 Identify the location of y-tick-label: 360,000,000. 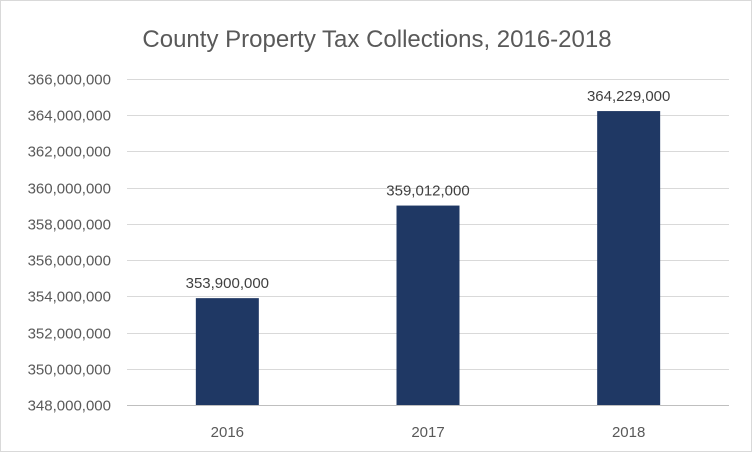
(69, 189).